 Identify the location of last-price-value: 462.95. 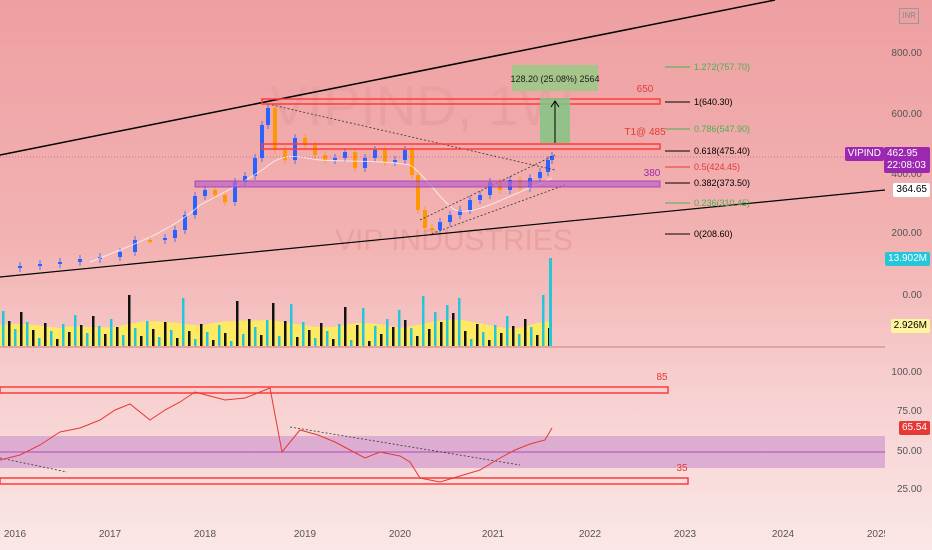
(902, 153).